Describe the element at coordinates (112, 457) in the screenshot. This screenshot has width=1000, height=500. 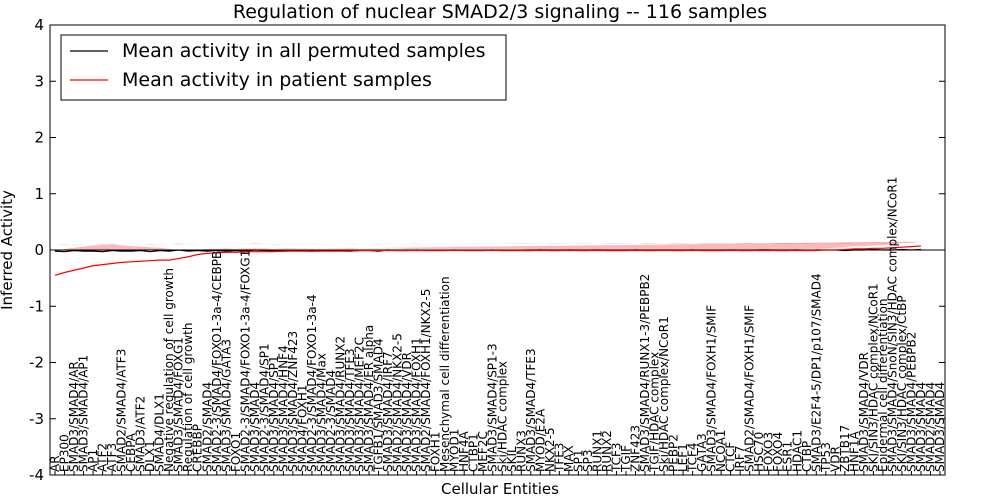
I see `category-label: ATF3` at that location.